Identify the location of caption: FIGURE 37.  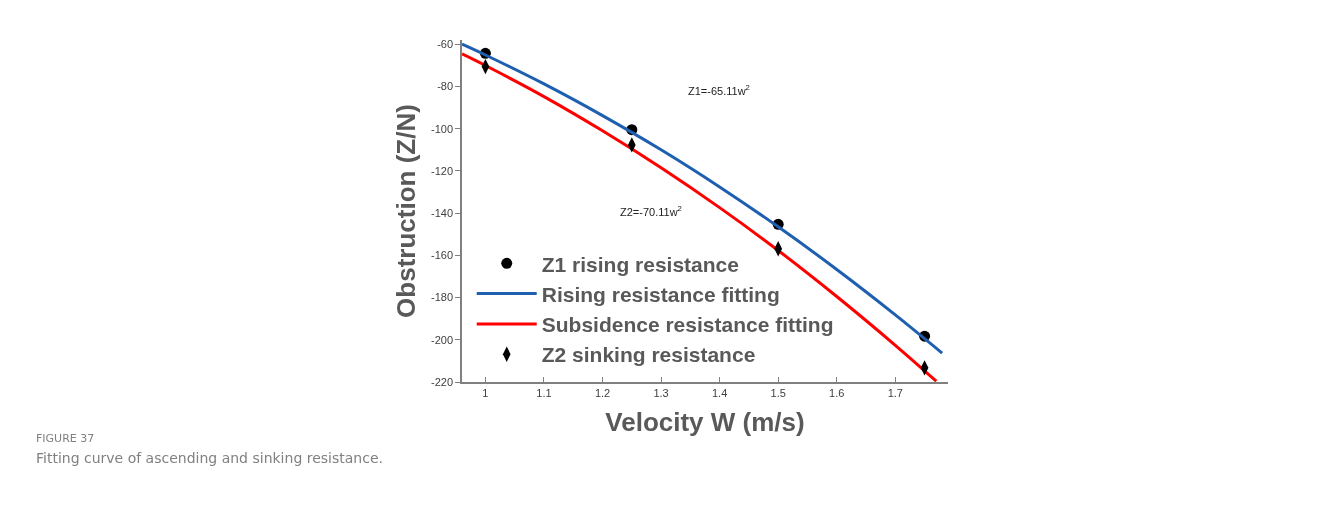
(65, 438).